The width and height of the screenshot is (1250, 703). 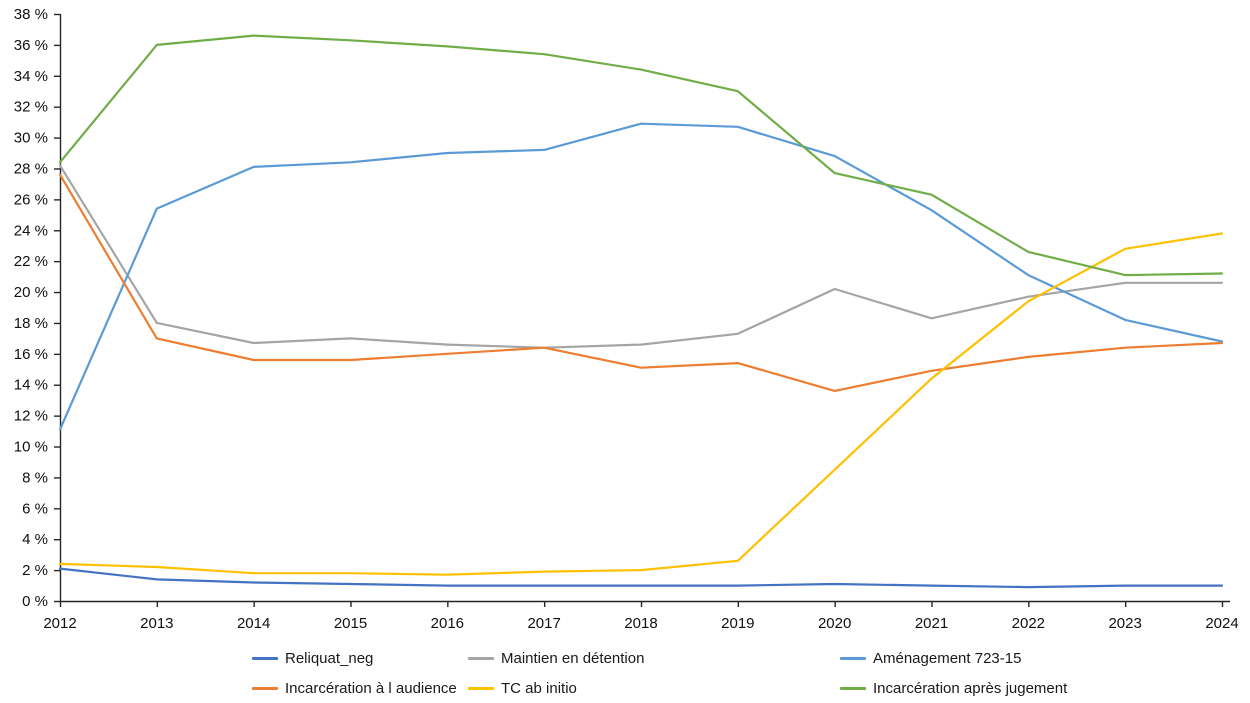 I want to click on legend-swatch-incarceration-apres-jugement, so click(x=853, y=688).